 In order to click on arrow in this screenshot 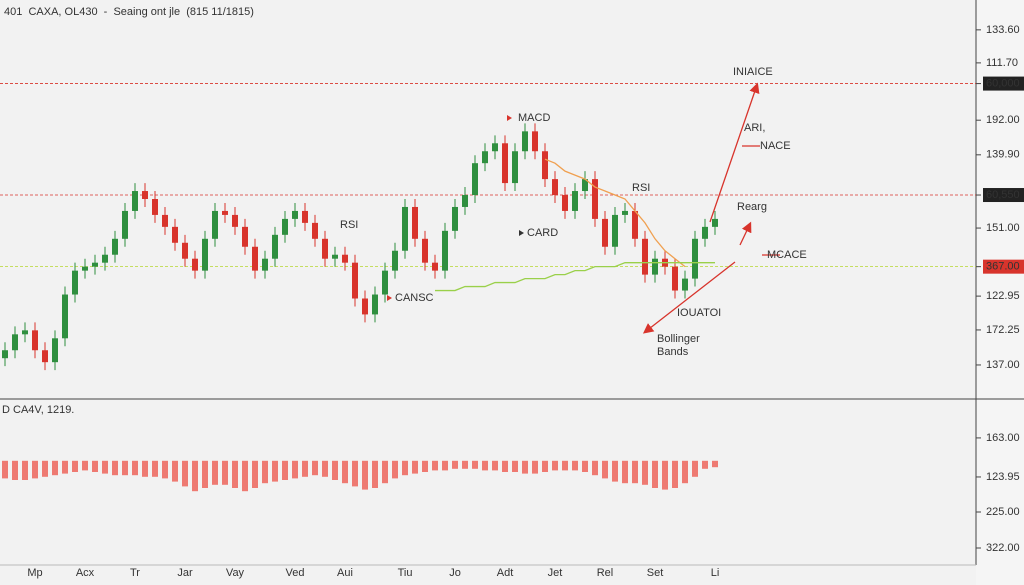, I will do `click(734, 152)`.